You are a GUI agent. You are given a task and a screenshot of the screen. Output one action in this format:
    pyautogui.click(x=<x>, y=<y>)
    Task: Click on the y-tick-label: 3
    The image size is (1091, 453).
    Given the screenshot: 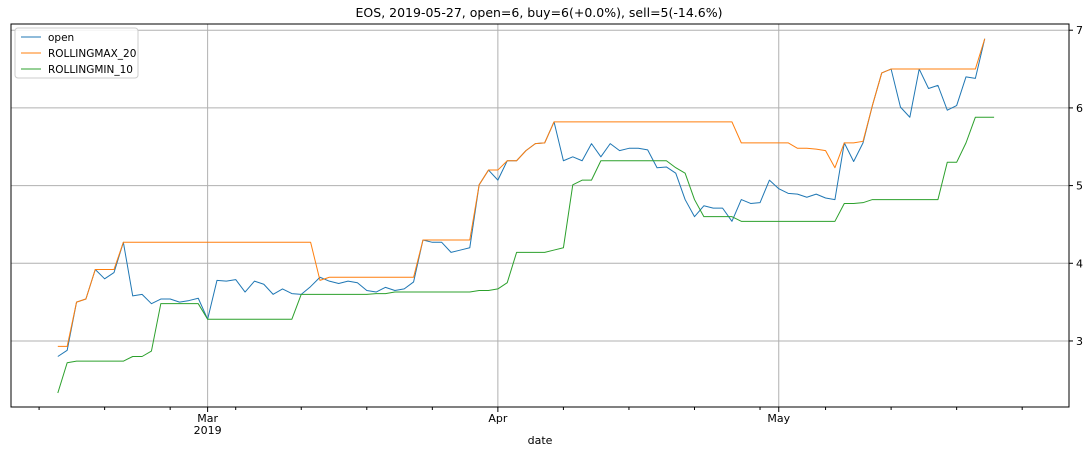 What is the action you would take?
    pyautogui.click(x=1079, y=341)
    